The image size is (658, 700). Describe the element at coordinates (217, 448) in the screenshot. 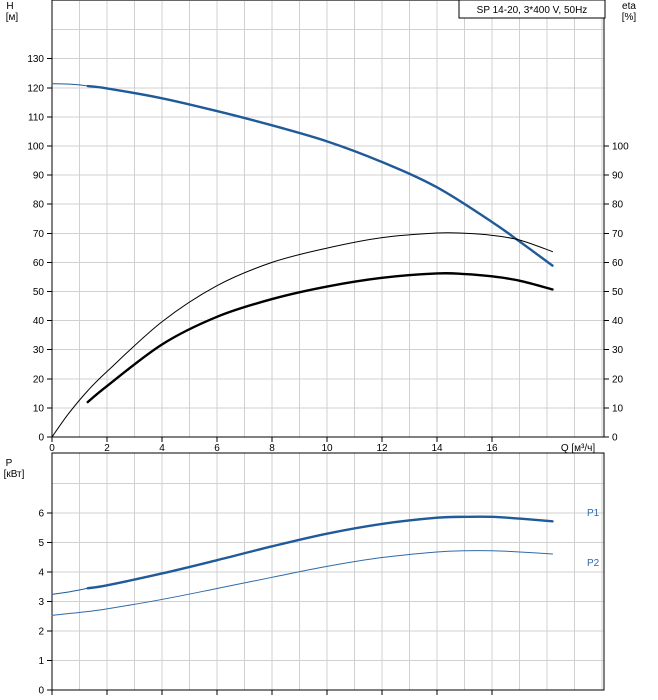

I see `x-tick-label: 6` at that location.